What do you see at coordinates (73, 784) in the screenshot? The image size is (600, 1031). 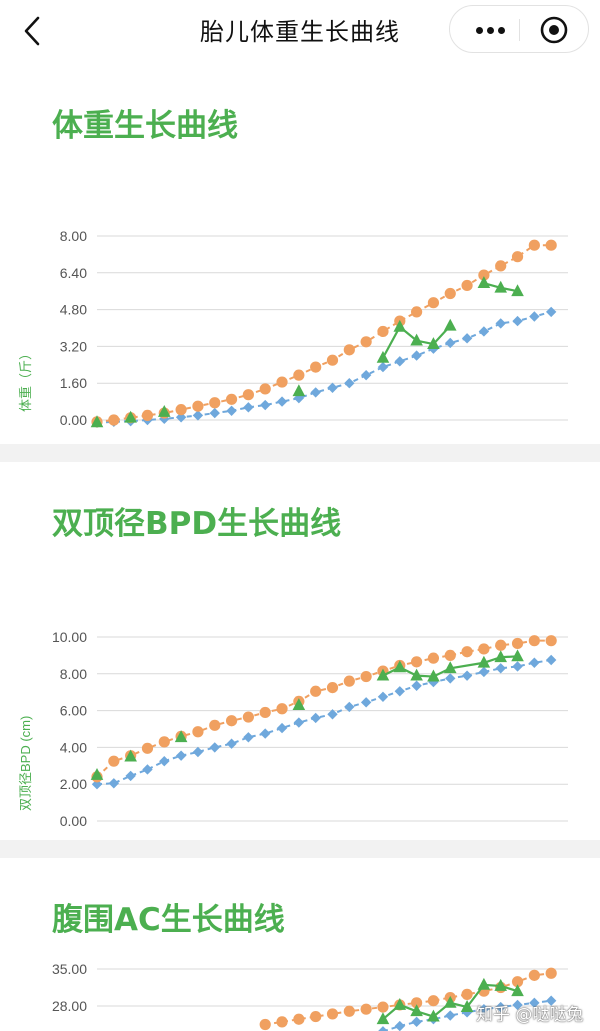 I see `y-tick-label: 2.00` at bounding box center [73, 784].